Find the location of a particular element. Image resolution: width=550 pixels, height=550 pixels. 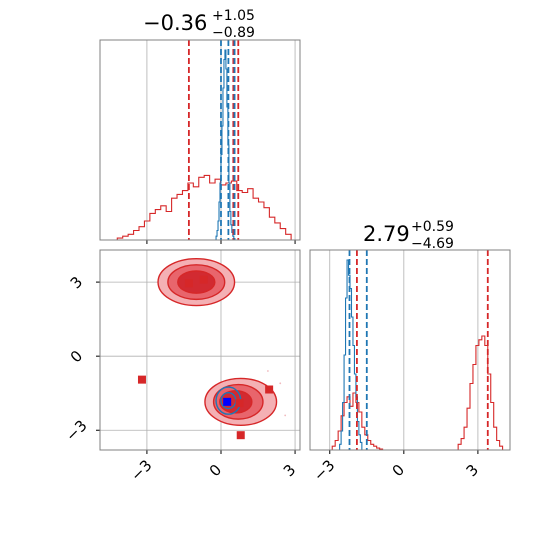

contour-red is located at coordinates (196, 282).